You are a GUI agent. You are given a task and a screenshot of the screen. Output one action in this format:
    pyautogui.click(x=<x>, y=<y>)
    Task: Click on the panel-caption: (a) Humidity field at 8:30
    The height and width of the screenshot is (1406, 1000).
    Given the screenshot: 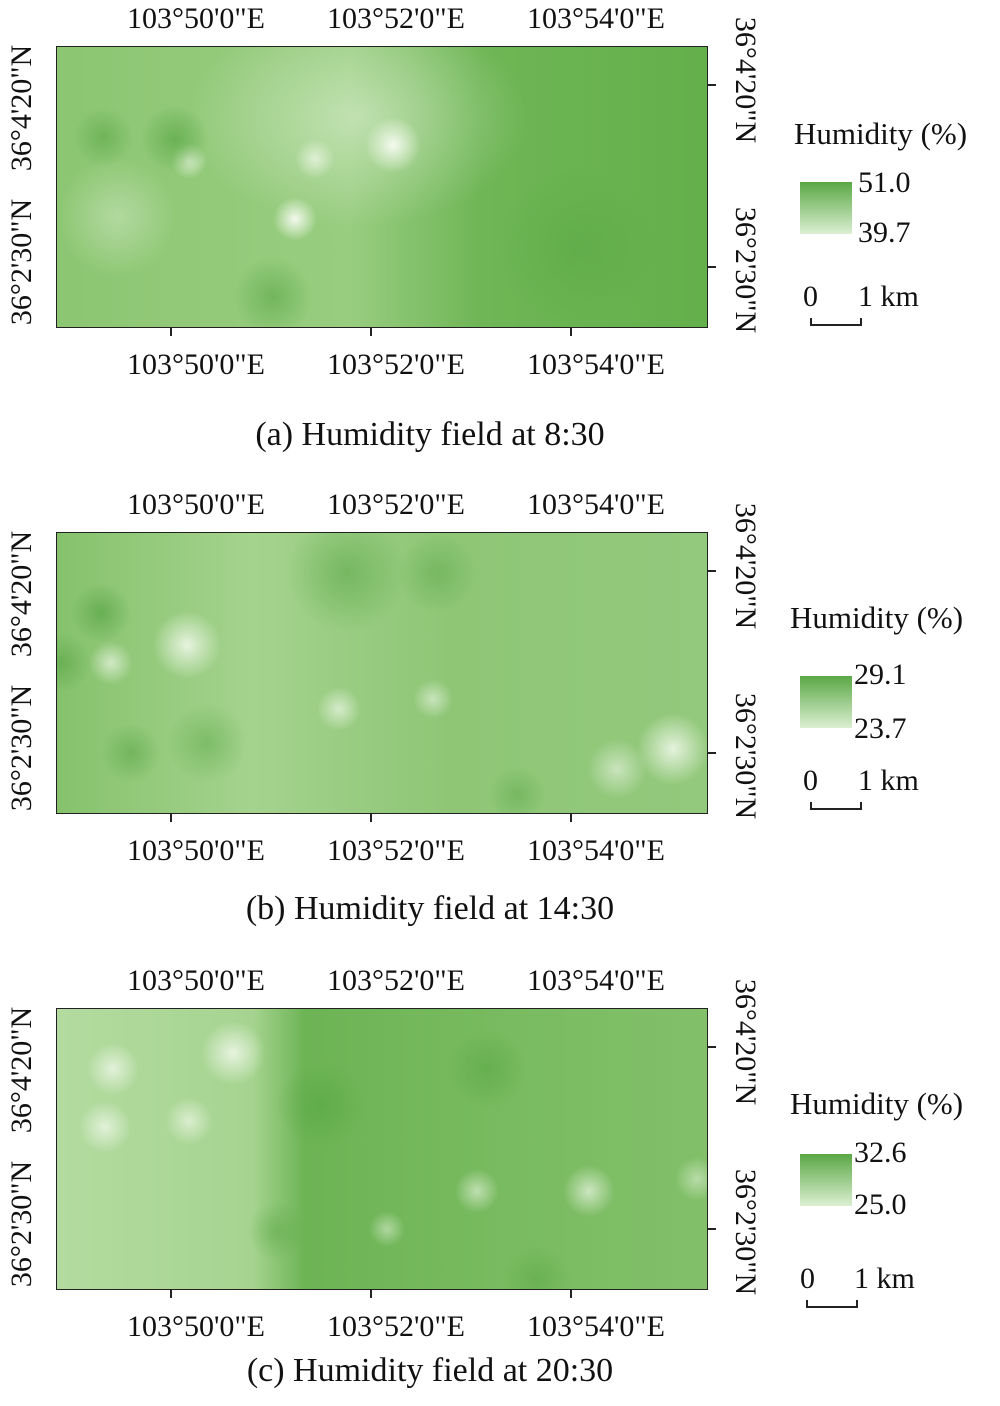 What is the action you would take?
    pyautogui.click(x=430, y=434)
    